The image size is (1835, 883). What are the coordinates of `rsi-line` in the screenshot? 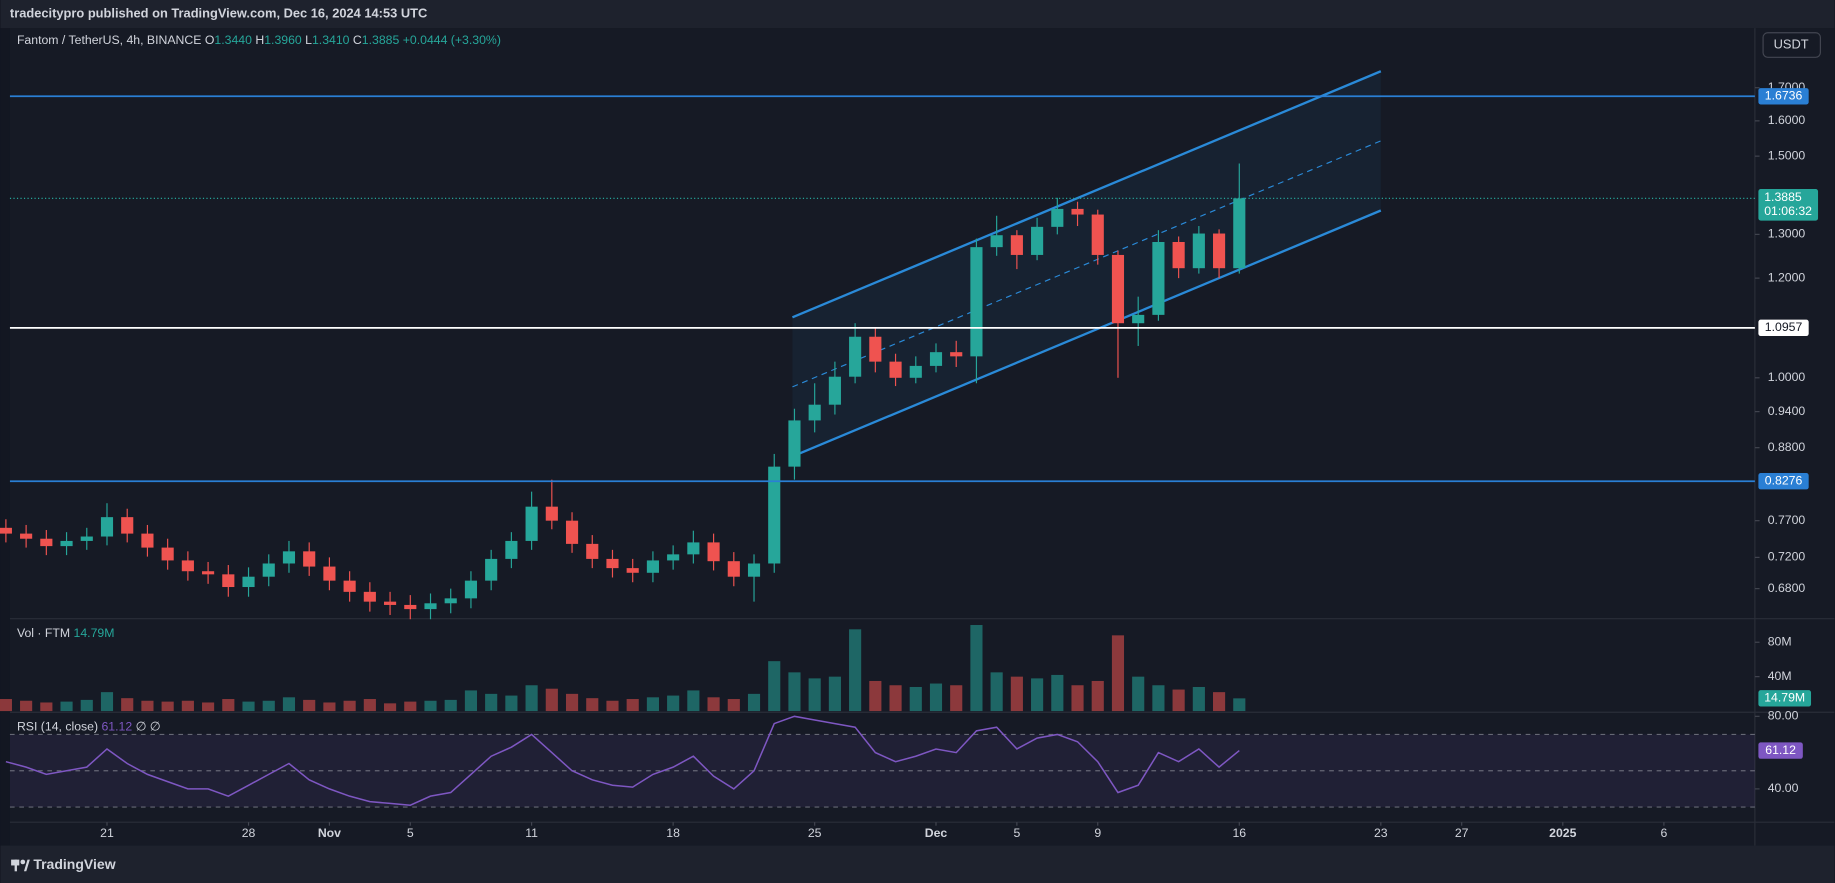 It's located at (622, 761).